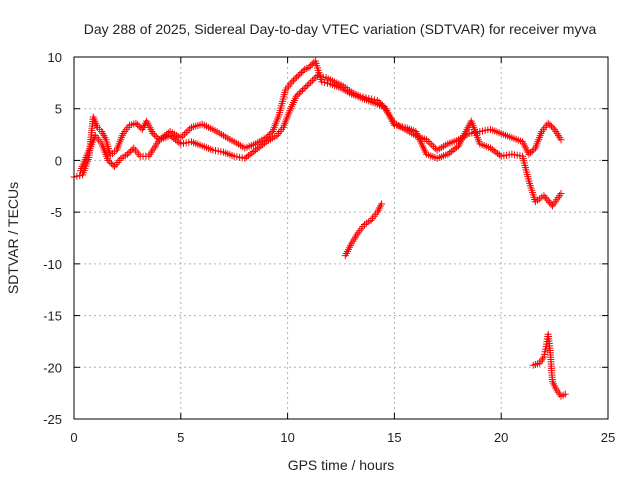 The image size is (640, 480). What do you see at coordinates (73, 437) in the screenshot?
I see `x-tick-label: 0` at bounding box center [73, 437].